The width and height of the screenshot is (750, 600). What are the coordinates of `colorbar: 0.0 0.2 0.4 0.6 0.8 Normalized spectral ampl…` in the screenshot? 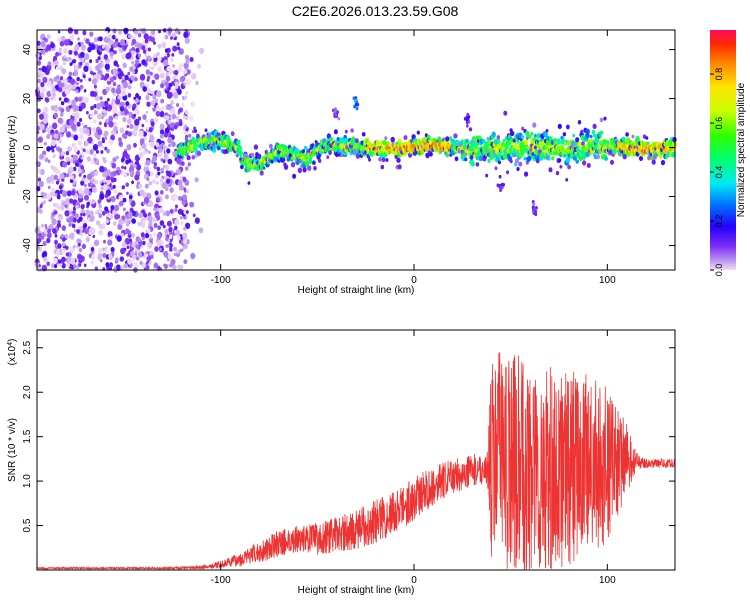 It's located at (728, 153).